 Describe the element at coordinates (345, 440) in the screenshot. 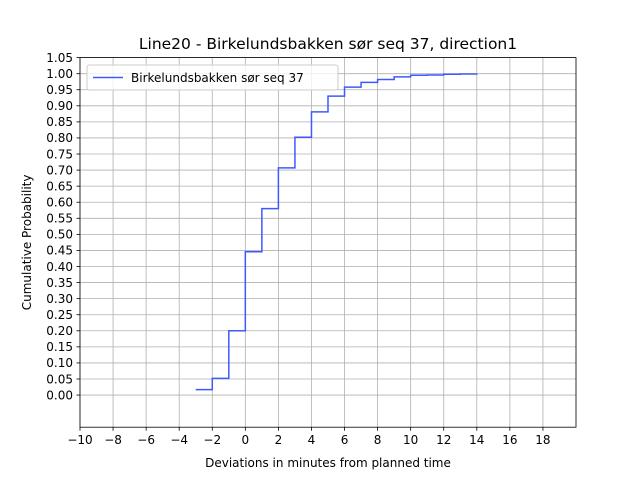

I see `x-tick-label: 6` at that location.